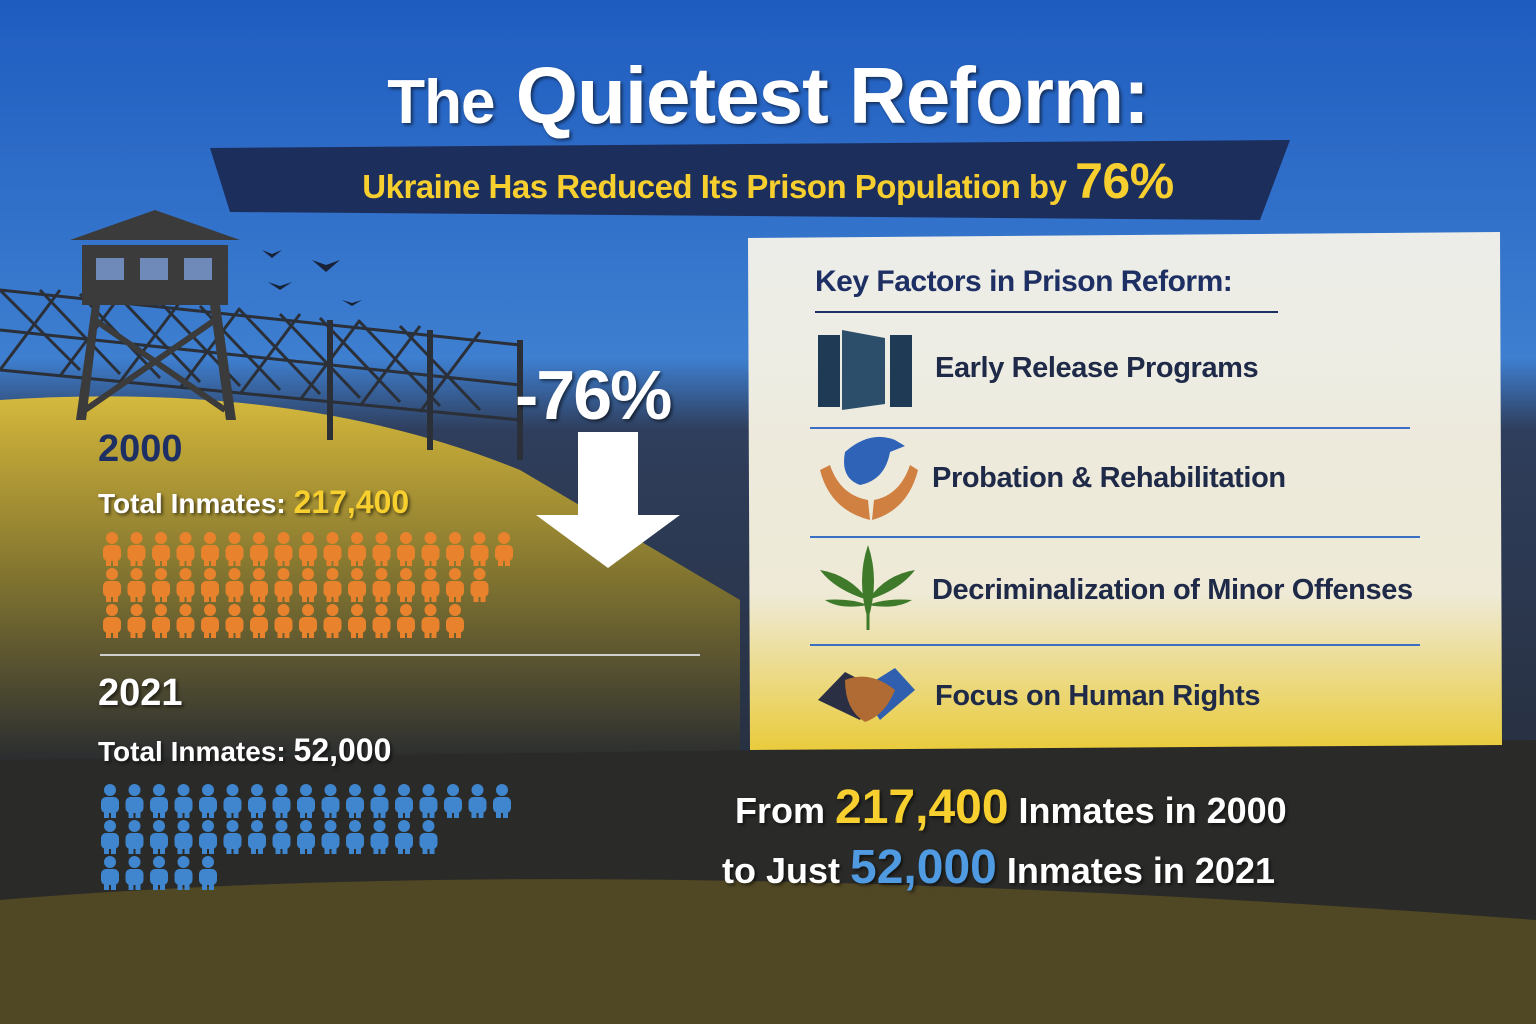 Image resolution: width=1536 pixels, height=1024 pixels. I want to click on factor: Focus on Human Rights, so click(1098, 696).